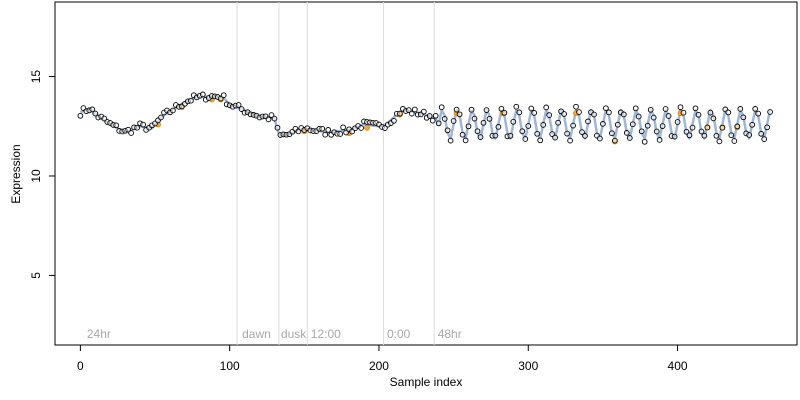  What do you see at coordinates (80, 366) in the screenshot?
I see `x-tick-label: 0` at bounding box center [80, 366].